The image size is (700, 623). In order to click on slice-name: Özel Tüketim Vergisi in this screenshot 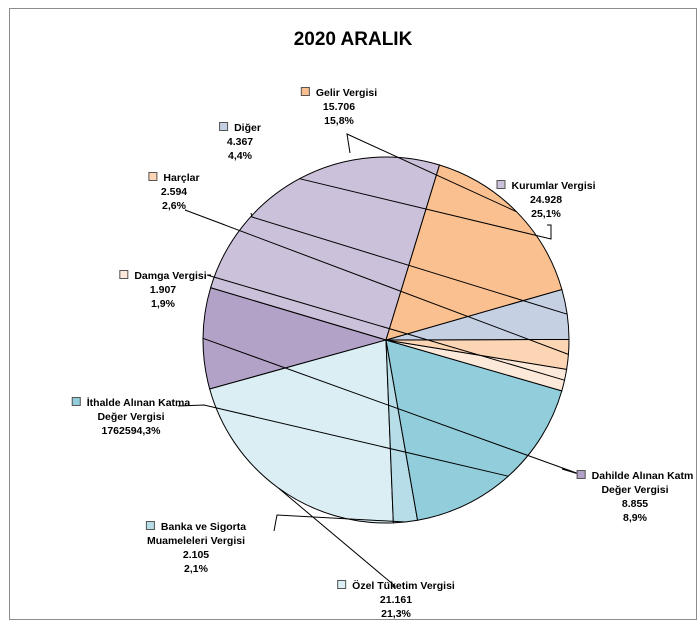, I will do `click(396, 586)`.